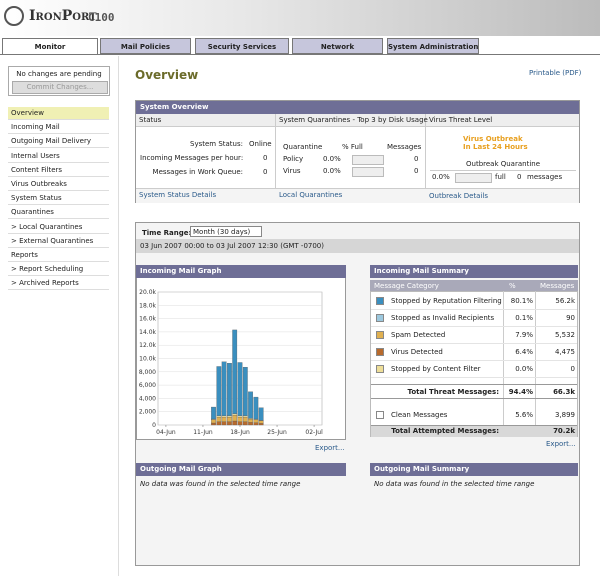  What do you see at coordinates (58, 213) in the screenshot?
I see `nav-item: Quarantines` at bounding box center [58, 213].